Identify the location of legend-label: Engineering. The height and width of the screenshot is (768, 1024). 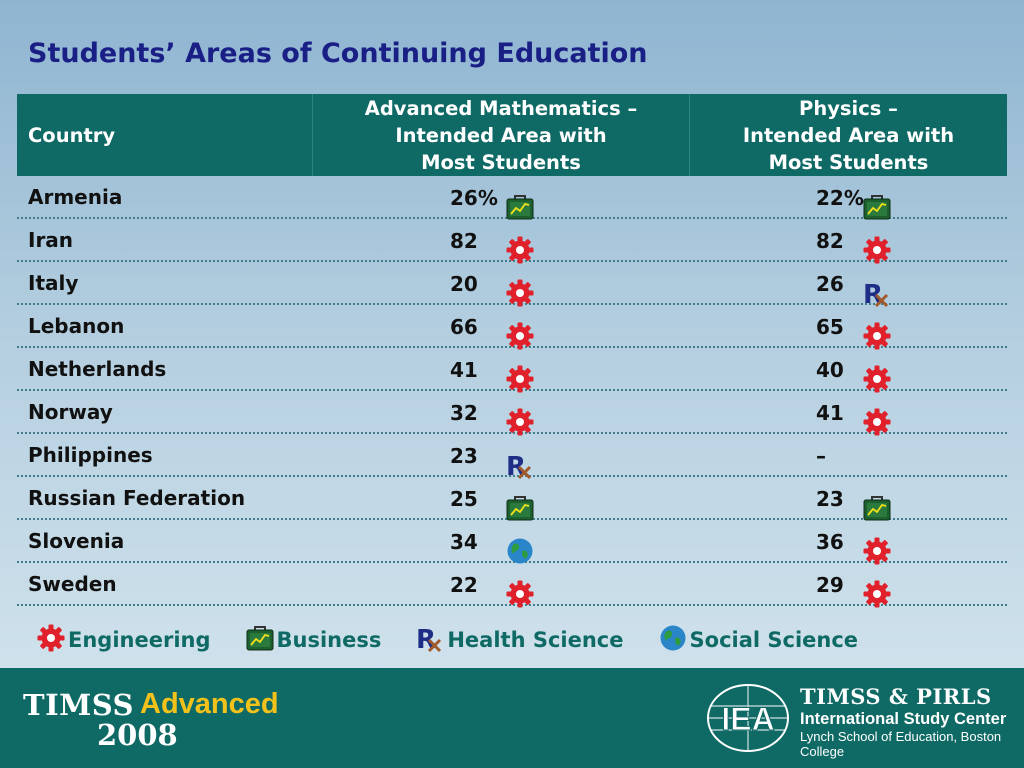
(139, 640).